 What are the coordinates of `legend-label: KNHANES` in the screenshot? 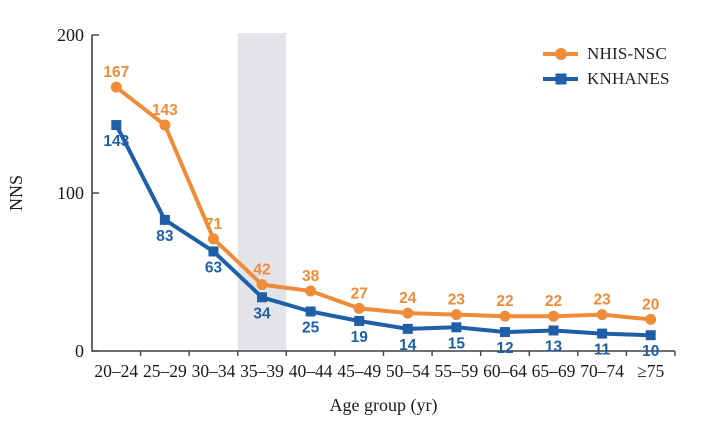 It's located at (628, 78).